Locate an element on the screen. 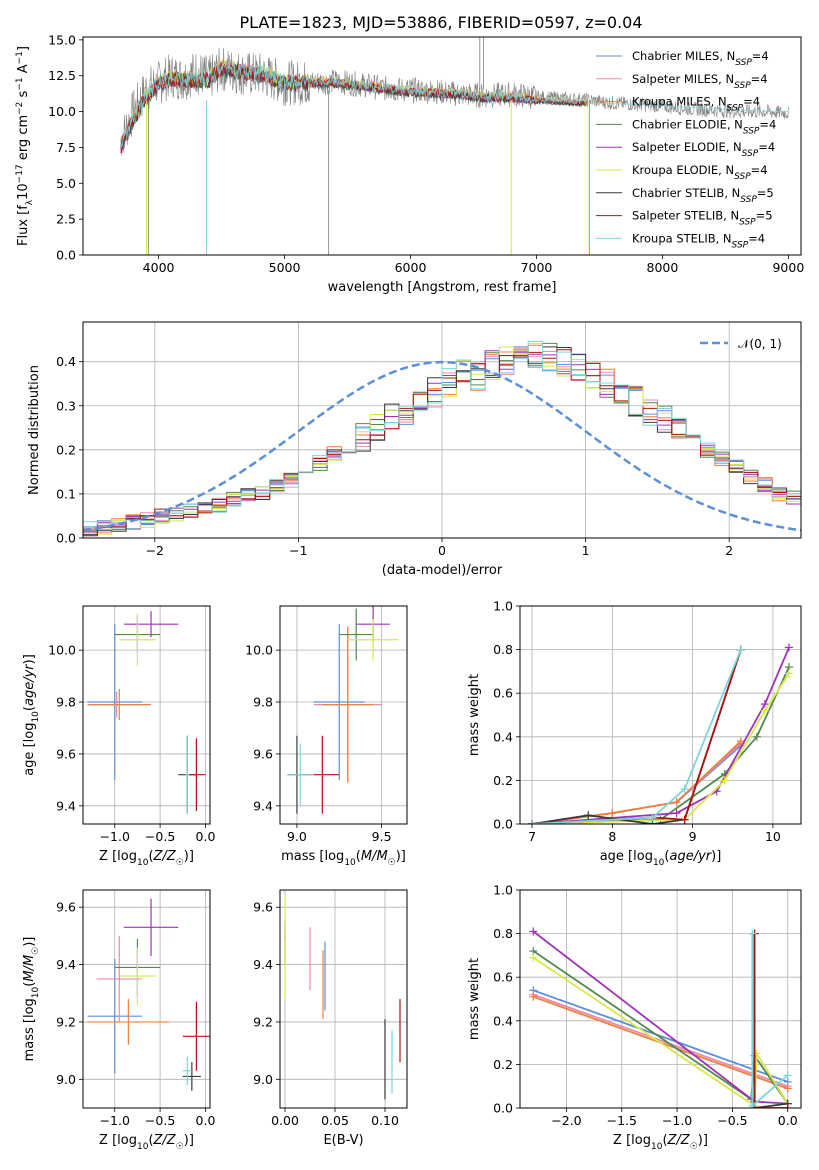  x-tick-label: 0.00 is located at coordinates (285, 1120).